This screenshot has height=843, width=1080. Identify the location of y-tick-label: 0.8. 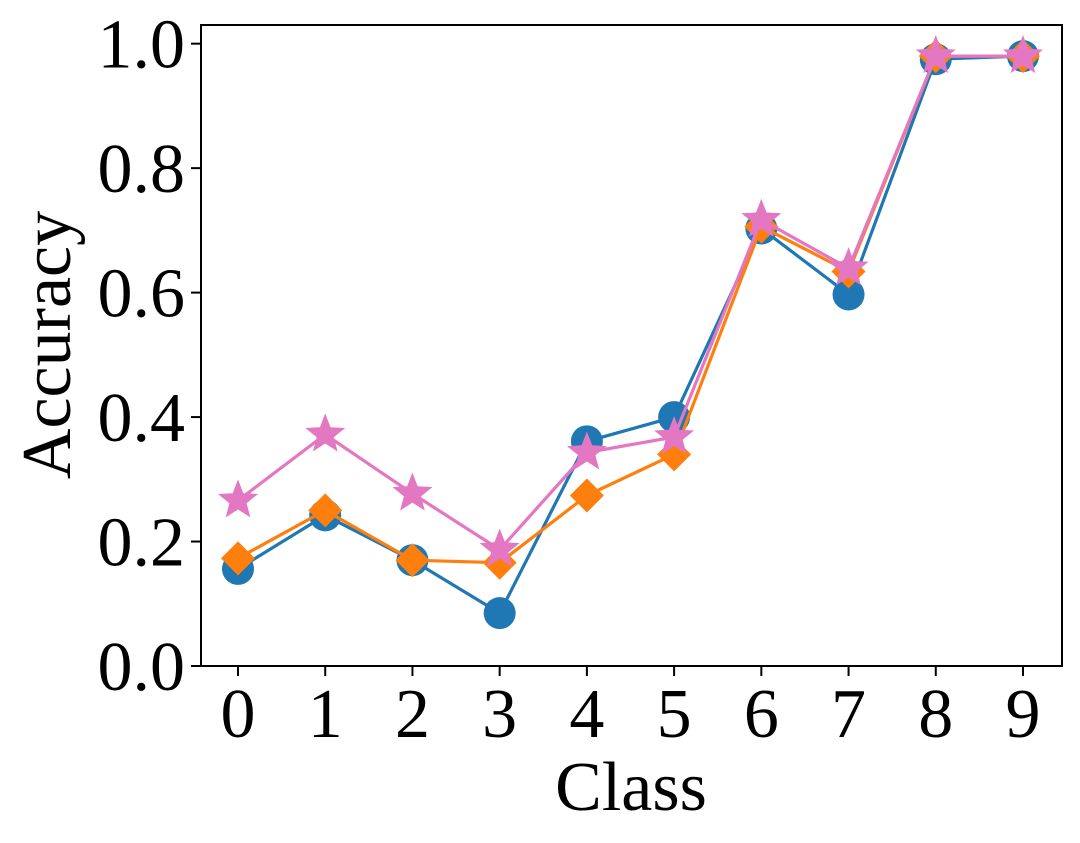
(142, 169).